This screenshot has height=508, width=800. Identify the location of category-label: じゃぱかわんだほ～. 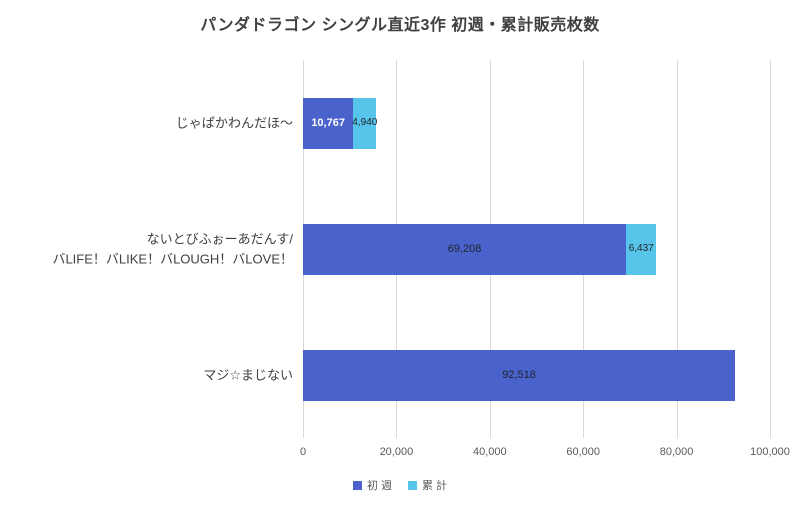
(234, 123).